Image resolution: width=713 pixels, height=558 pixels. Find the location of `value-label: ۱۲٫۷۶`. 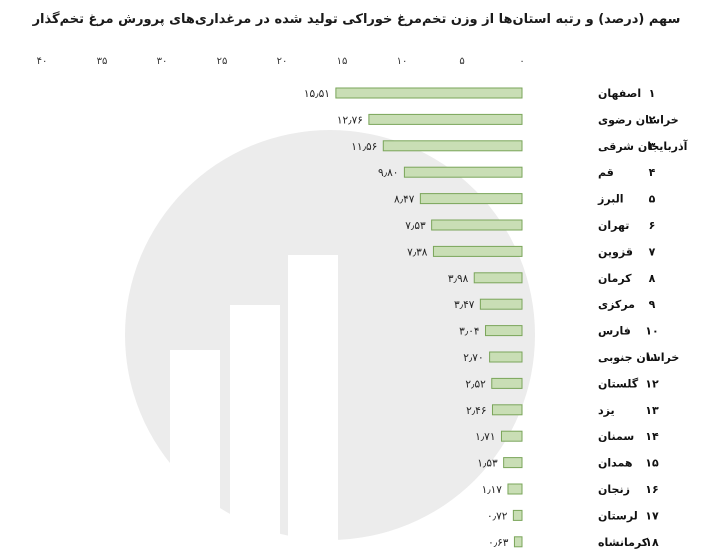

value-label: ۱۲٫۷۶ is located at coordinates (350, 120).